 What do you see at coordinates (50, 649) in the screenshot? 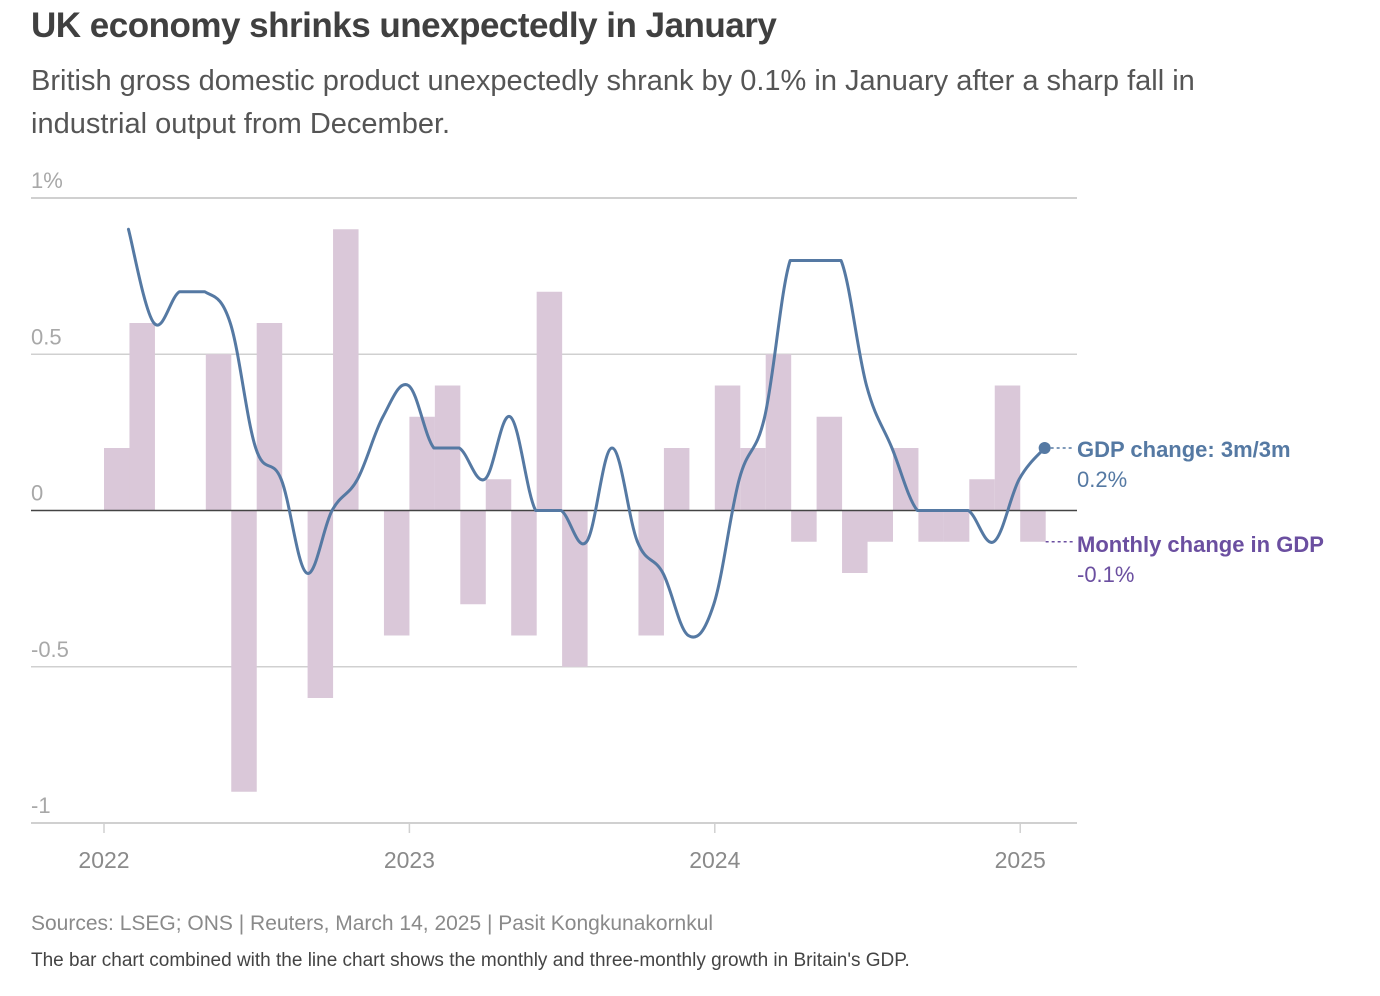
I see `y-tick-label: -0.5` at bounding box center [50, 649].